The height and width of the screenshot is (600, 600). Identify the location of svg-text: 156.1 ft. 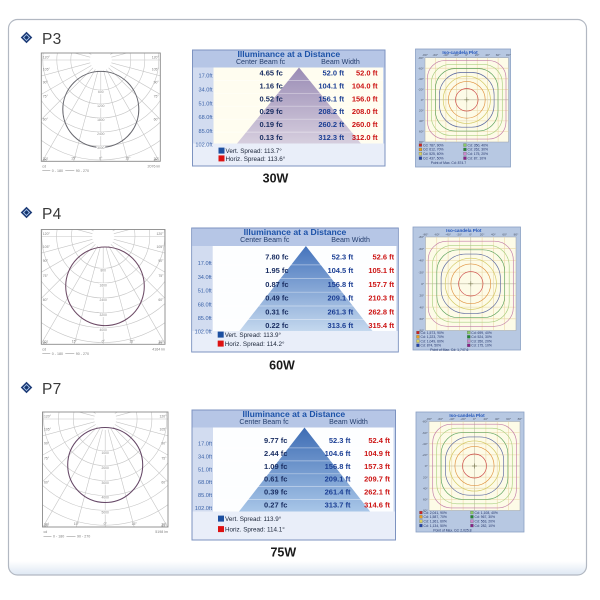
(331, 98).